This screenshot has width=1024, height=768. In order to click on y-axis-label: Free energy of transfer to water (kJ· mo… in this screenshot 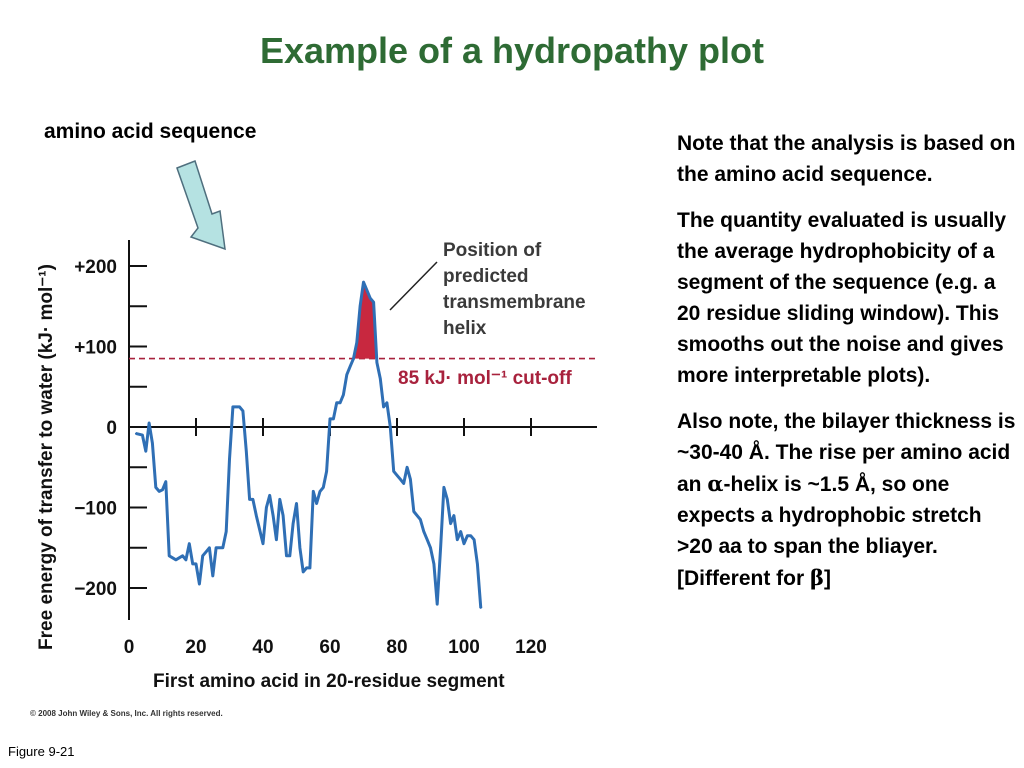, I will do `click(46, 457)`.